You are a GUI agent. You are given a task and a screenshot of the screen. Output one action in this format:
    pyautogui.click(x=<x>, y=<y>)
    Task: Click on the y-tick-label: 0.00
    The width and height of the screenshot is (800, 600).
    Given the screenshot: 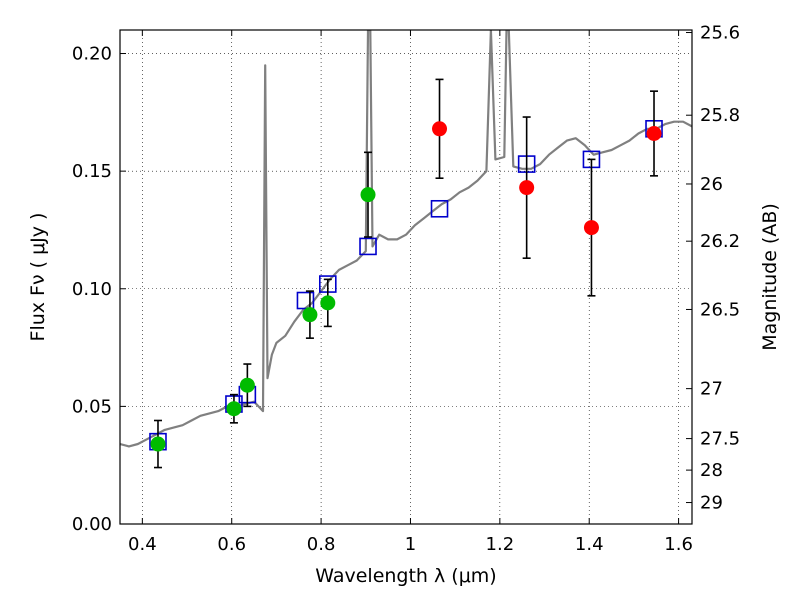 What is the action you would take?
    pyautogui.click(x=92, y=524)
    